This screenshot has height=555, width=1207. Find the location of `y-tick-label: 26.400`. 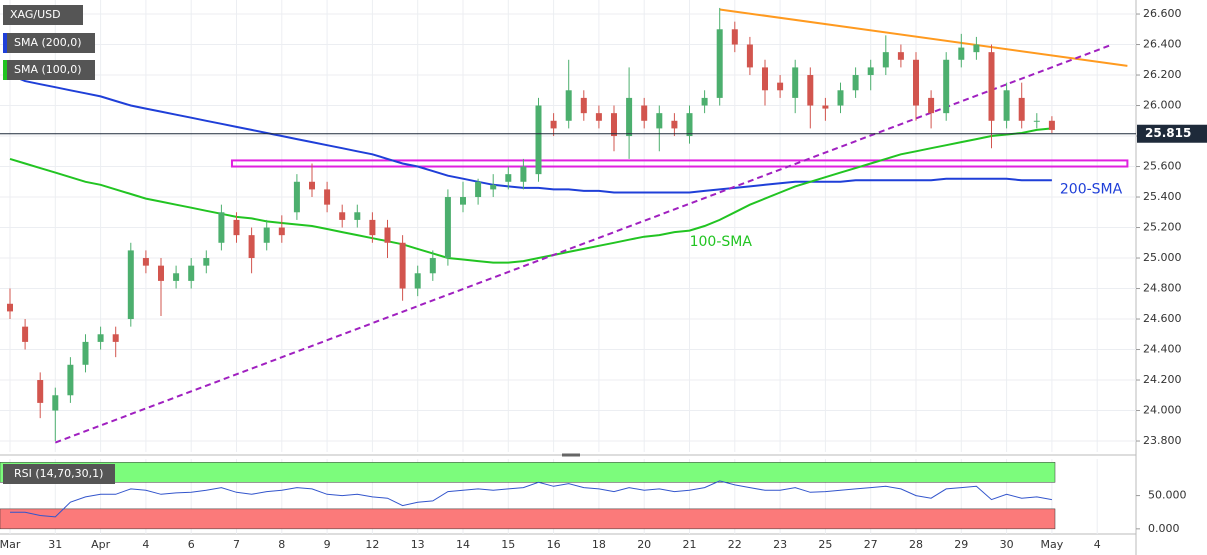

y-tick-label: 26.400 is located at coordinates (1162, 44).